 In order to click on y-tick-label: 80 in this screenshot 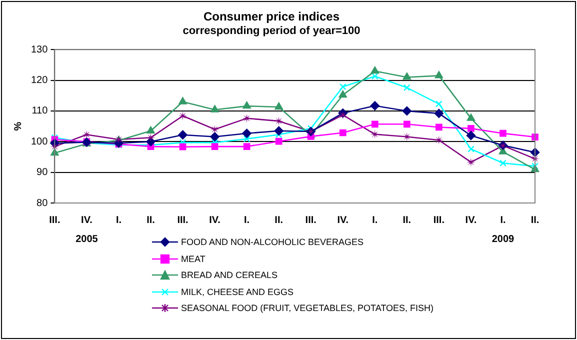, I will do `click(42, 203)`.